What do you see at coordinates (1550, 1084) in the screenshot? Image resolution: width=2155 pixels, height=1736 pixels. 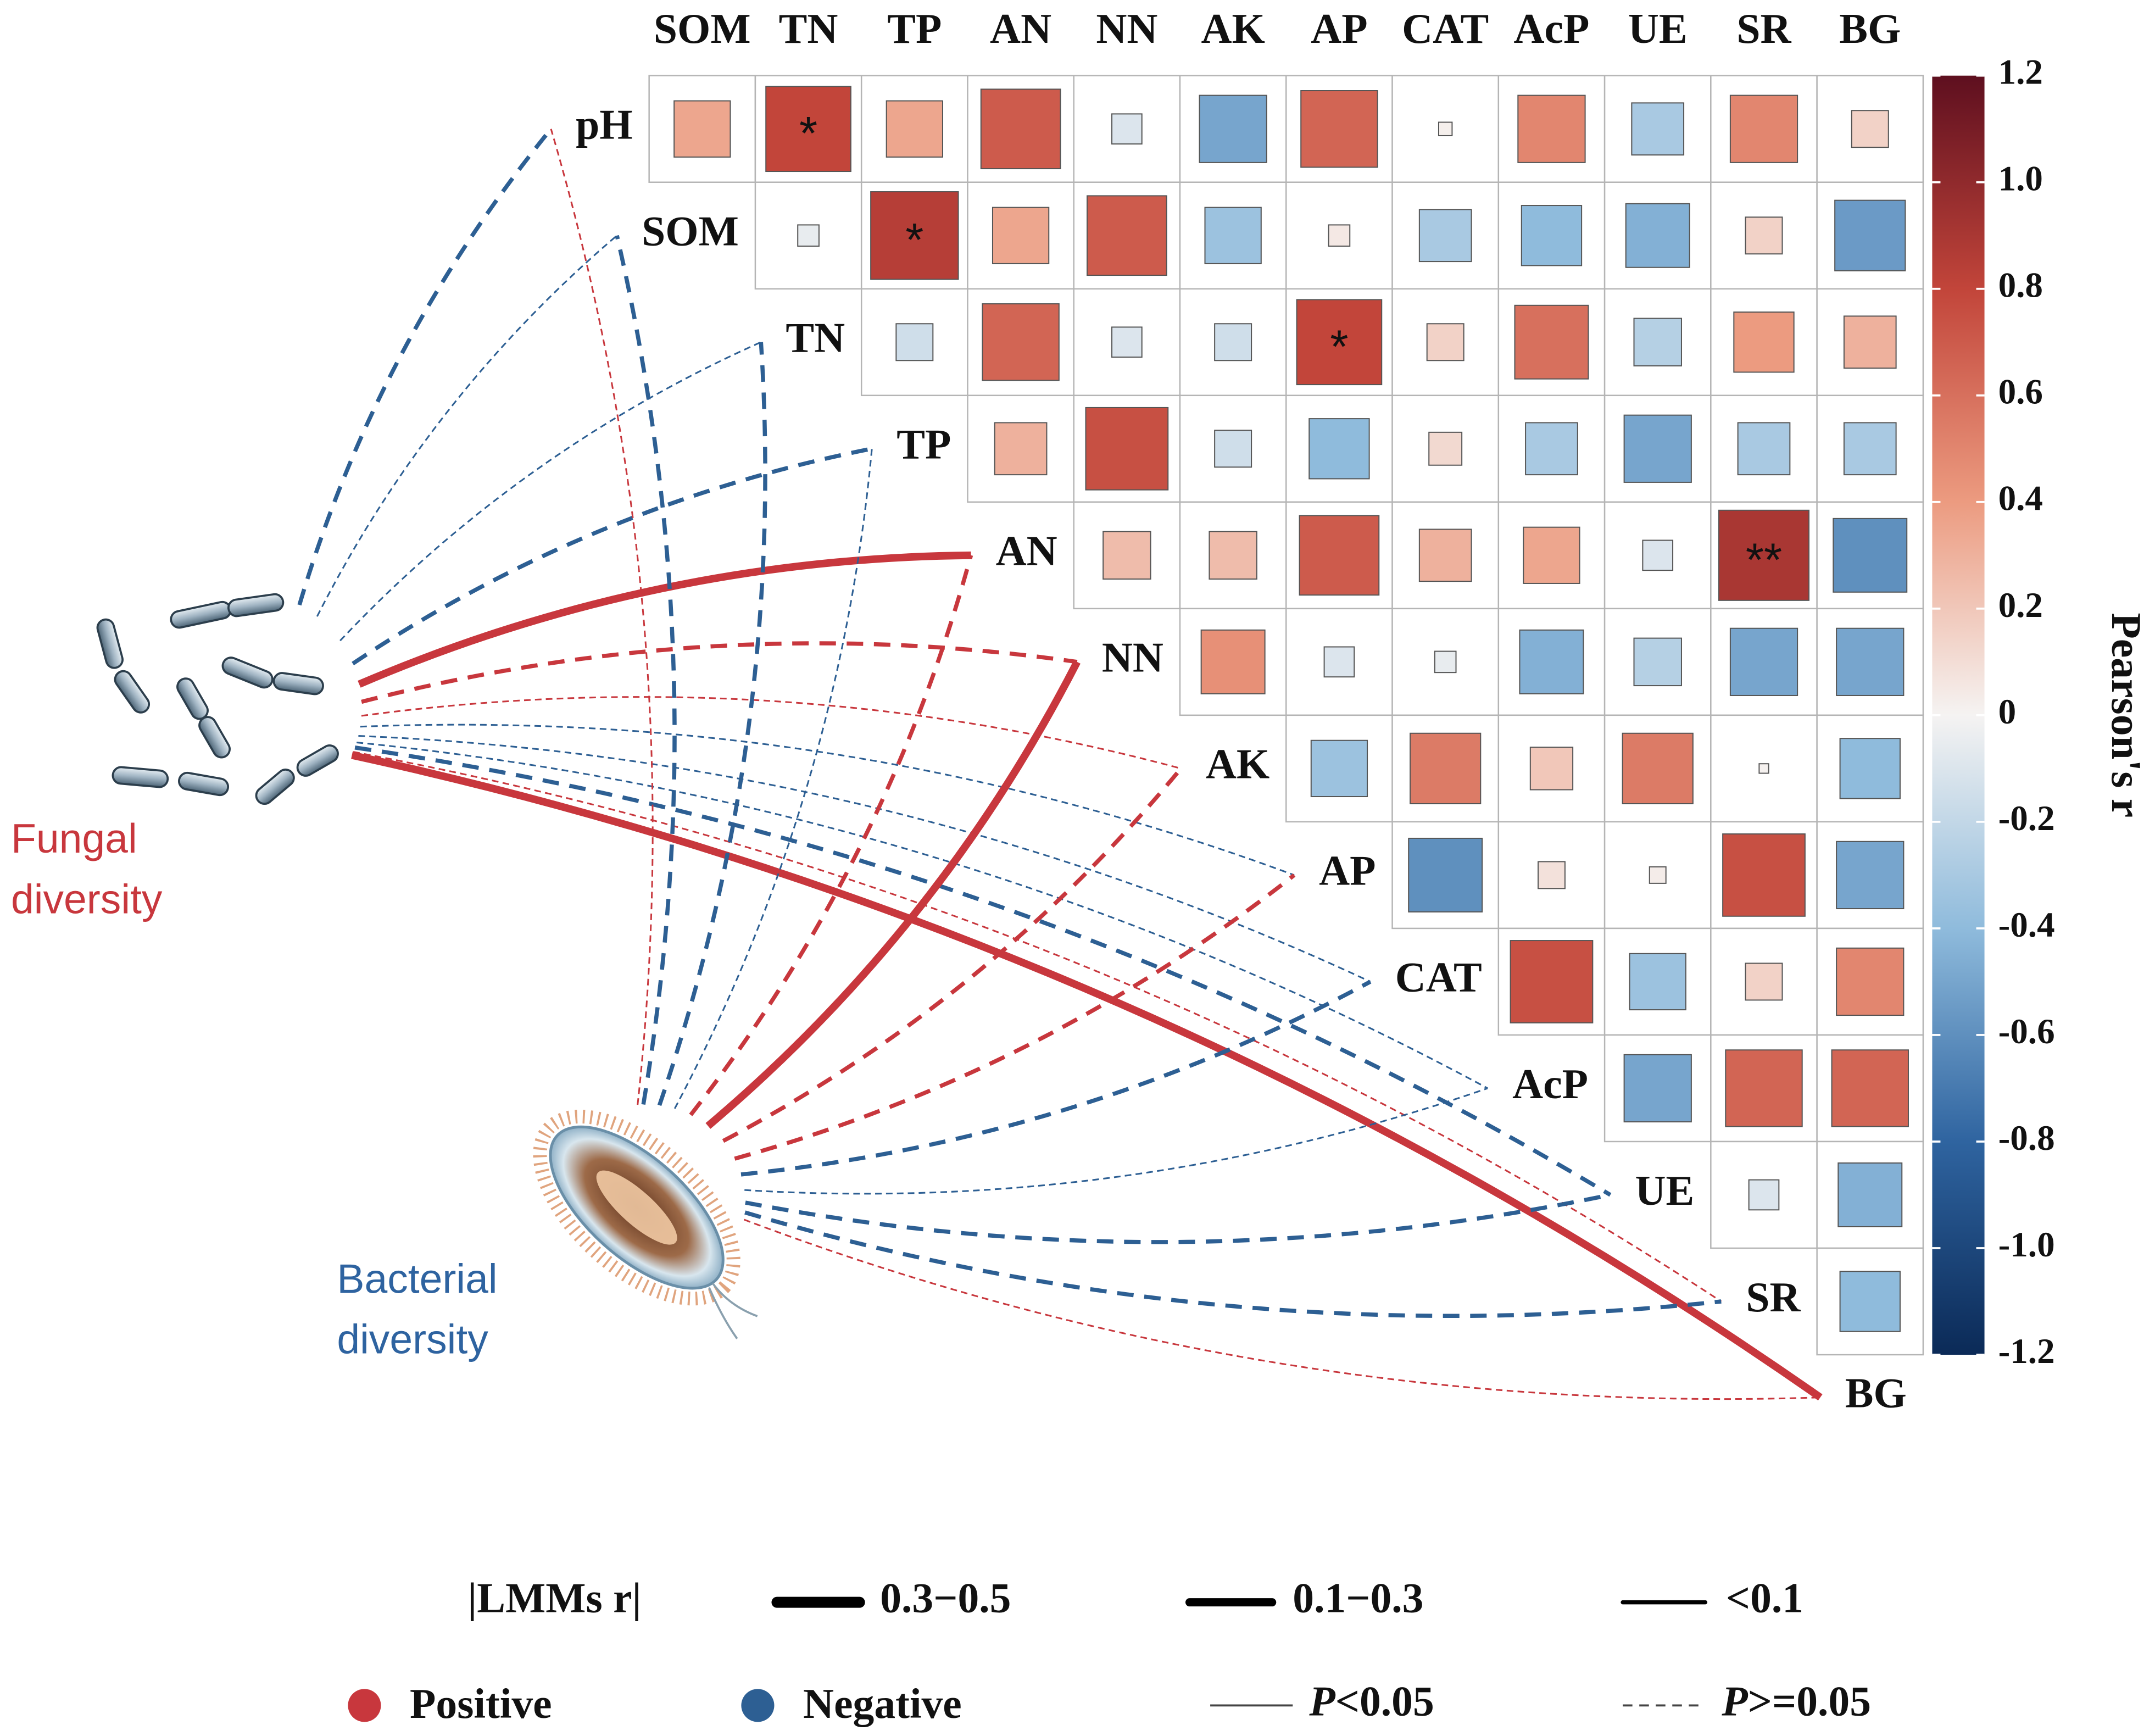 I see `row-label: AcP` at bounding box center [1550, 1084].